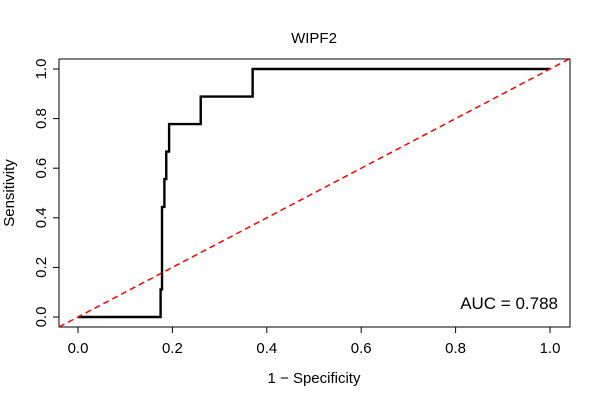 This screenshot has width=600, height=400. I want to click on x-axis-label: 1 − Specificity, so click(314, 378).